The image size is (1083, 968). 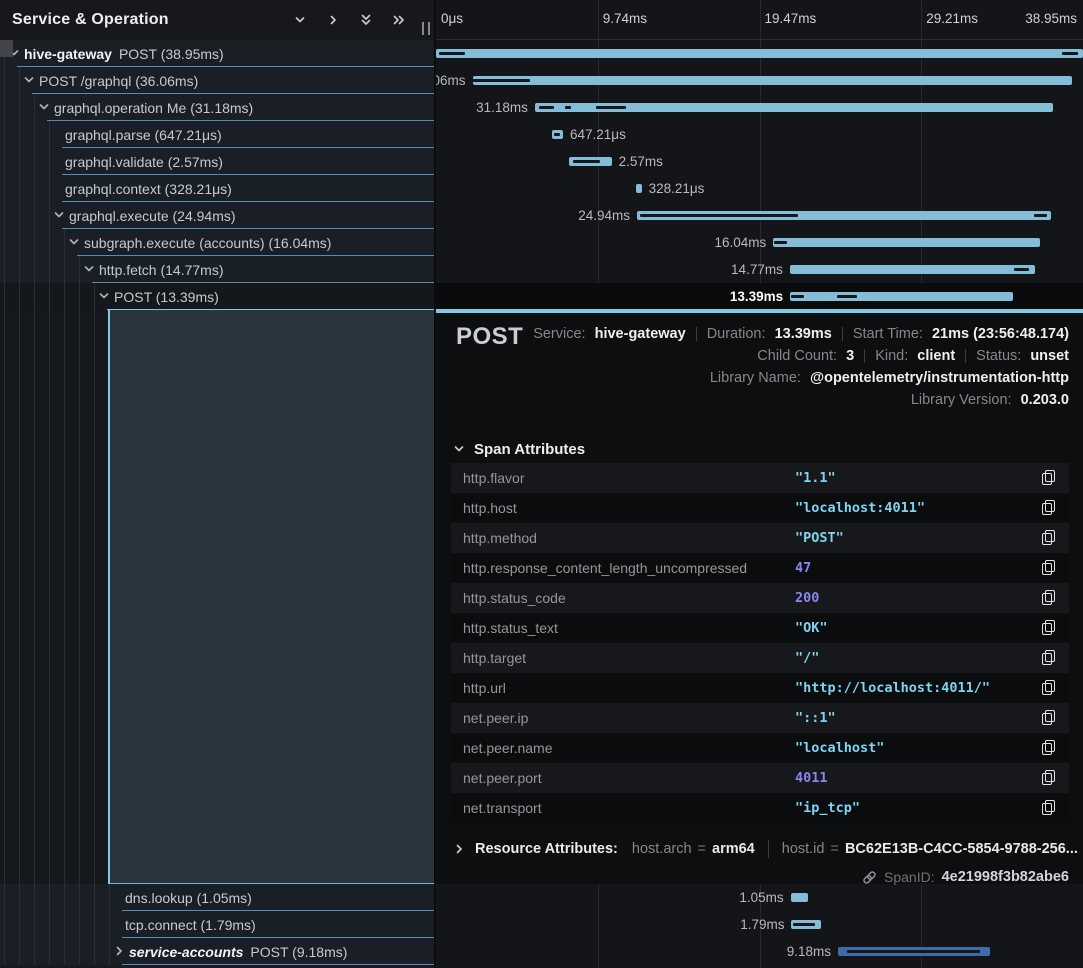 What do you see at coordinates (759, 134) in the screenshot?
I see `timeline-bar-row: 647.21μs` at bounding box center [759, 134].